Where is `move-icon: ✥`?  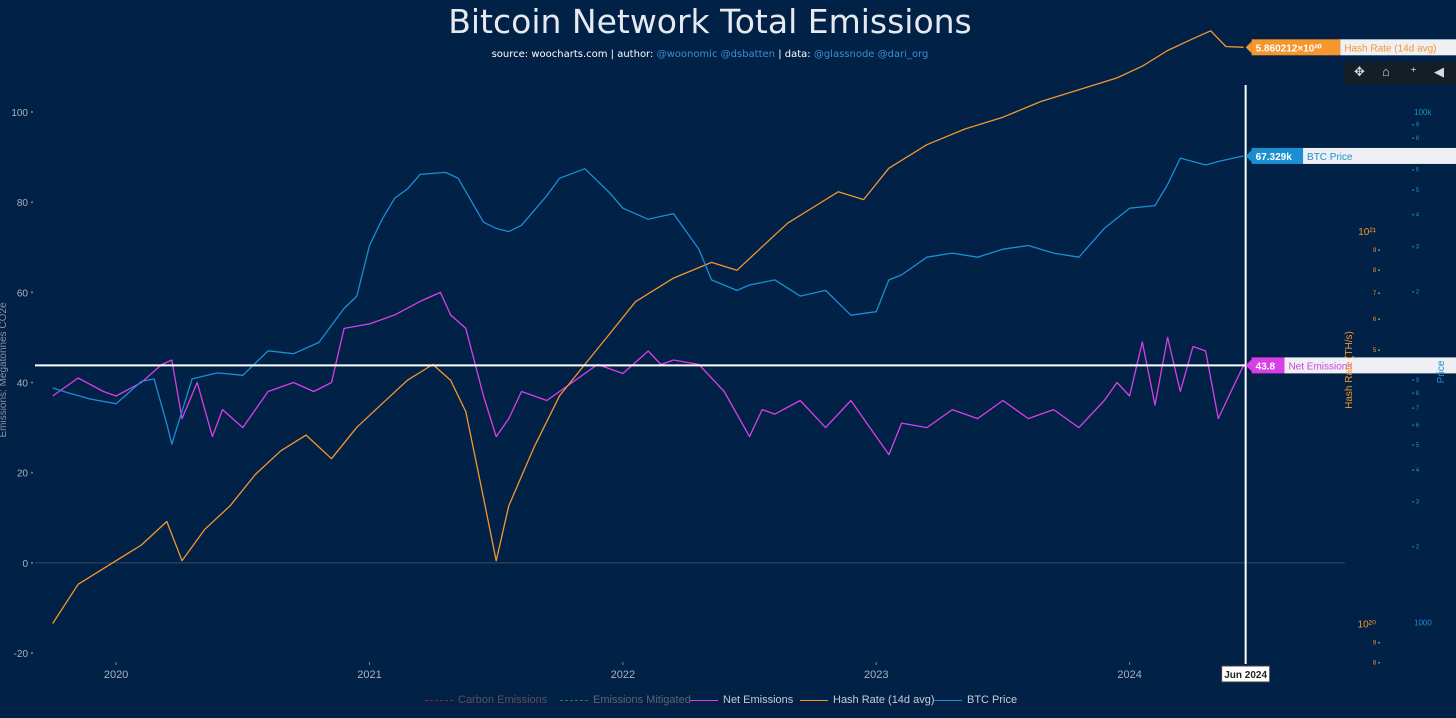 move-icon: ✥ is located at coordinates (1359, 71).